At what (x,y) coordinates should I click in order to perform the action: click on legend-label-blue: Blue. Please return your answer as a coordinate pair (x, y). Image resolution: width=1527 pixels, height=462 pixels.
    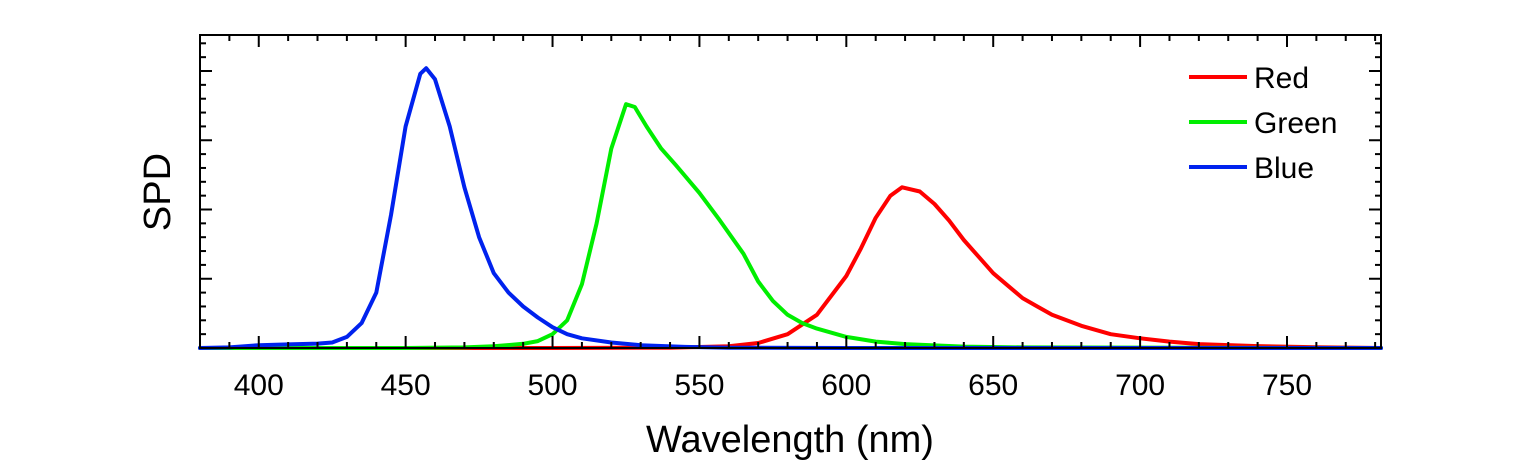
    Looking at the image, I should click on (1284, 168).